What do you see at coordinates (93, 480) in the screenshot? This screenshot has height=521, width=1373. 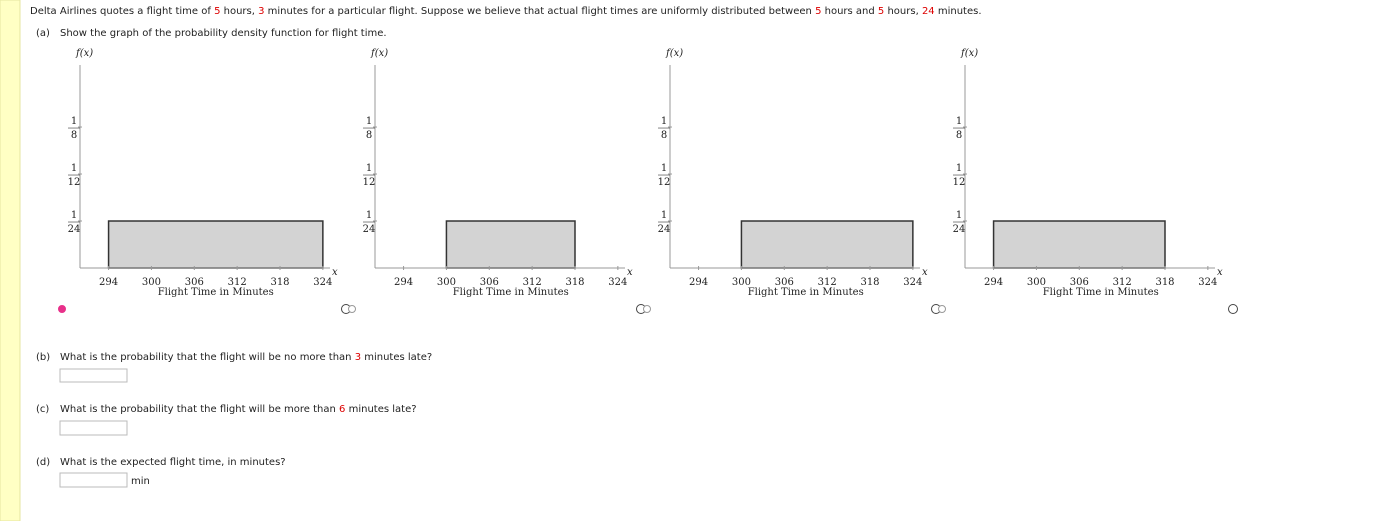 I see `answer-input-d` at bounding box center [93, 480].